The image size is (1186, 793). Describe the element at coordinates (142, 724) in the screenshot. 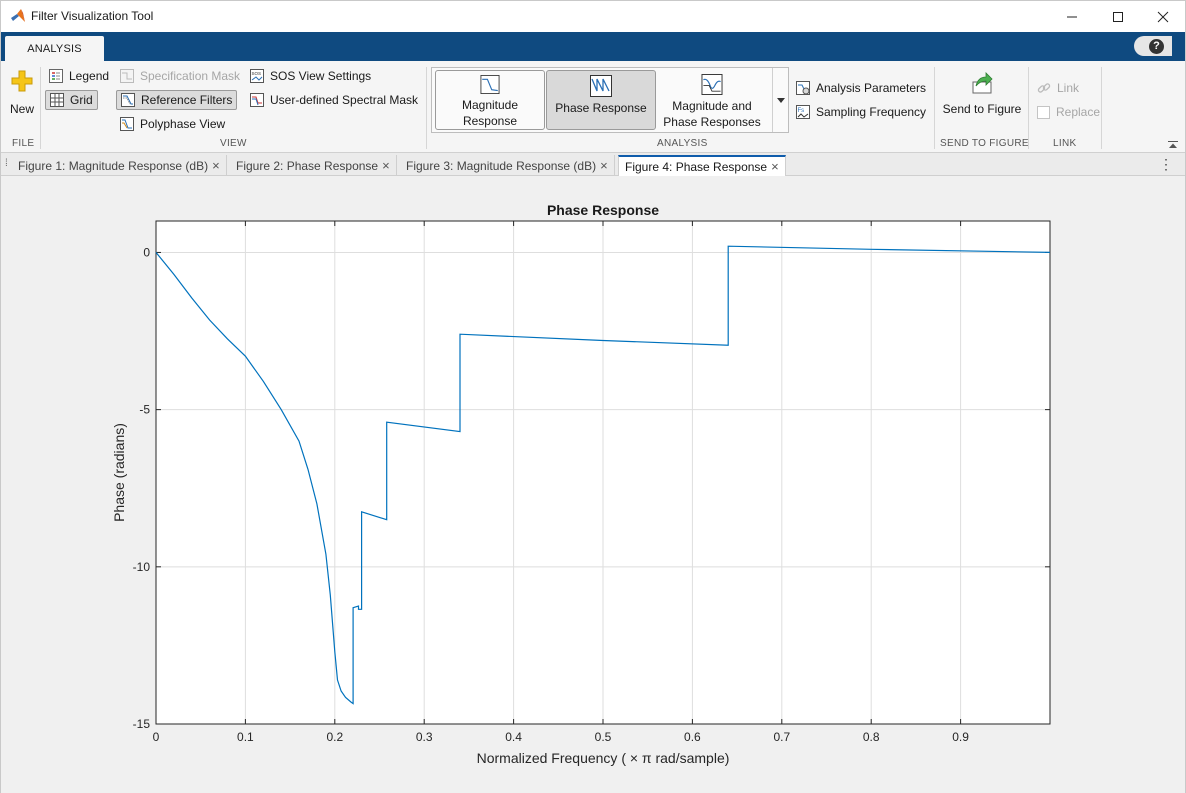

I see `y-tick-label: -15` at that location.